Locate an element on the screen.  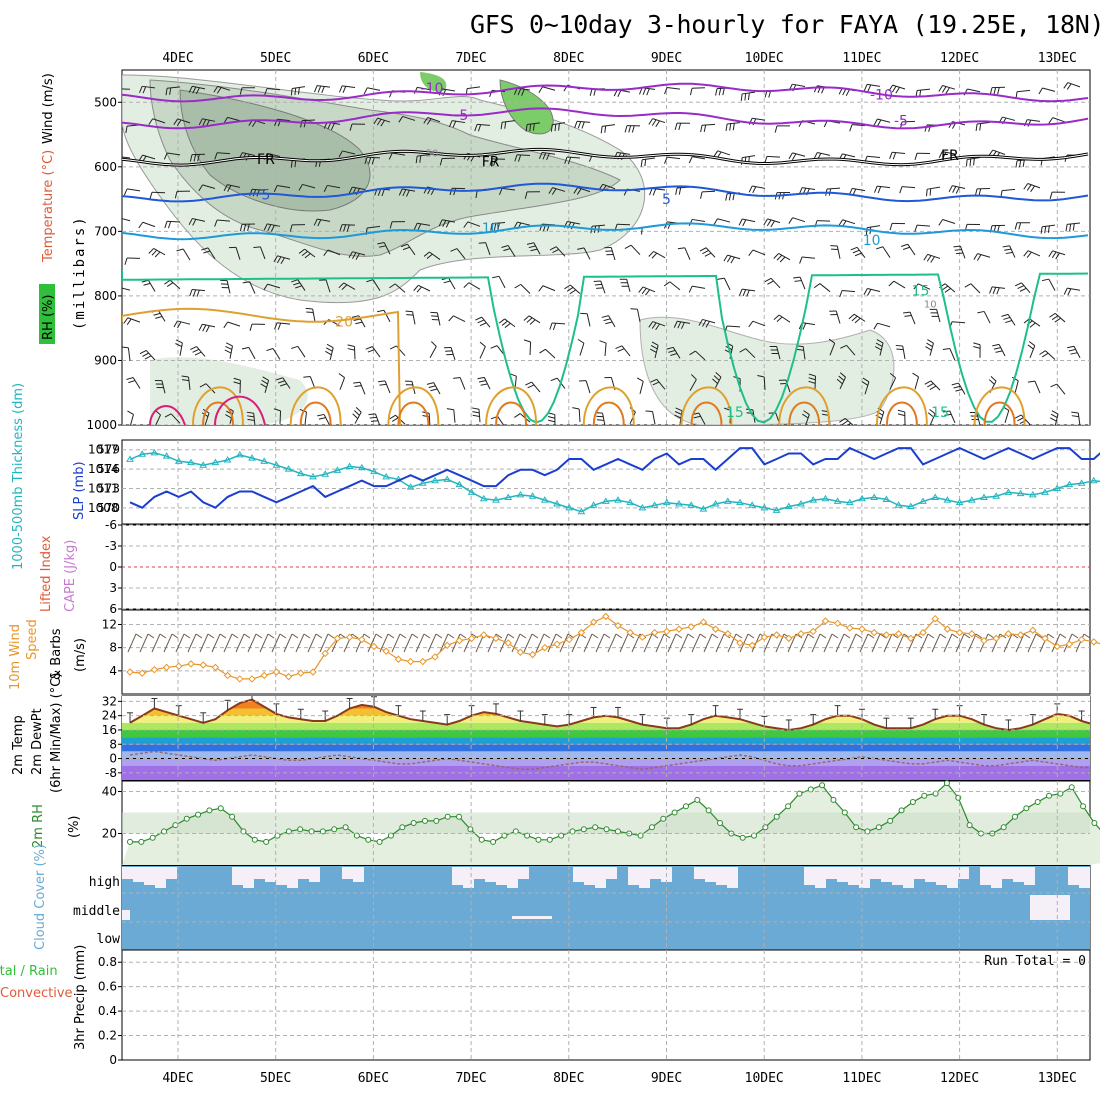
wind10m-panel: 4 8 12 is located at coordinates (601, 652).